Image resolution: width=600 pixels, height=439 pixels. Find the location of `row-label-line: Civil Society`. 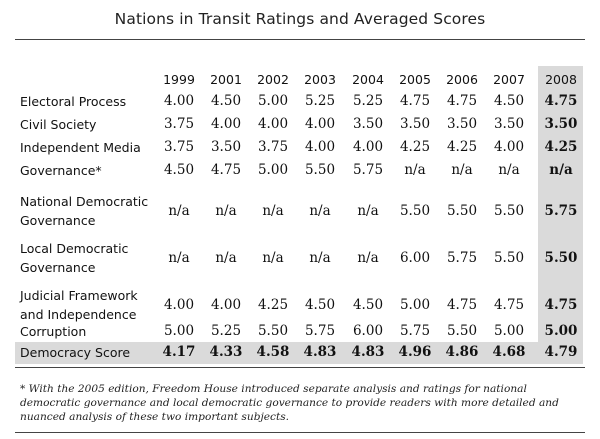

row-label-line: Civil Society is located at coordinates (58, 124).